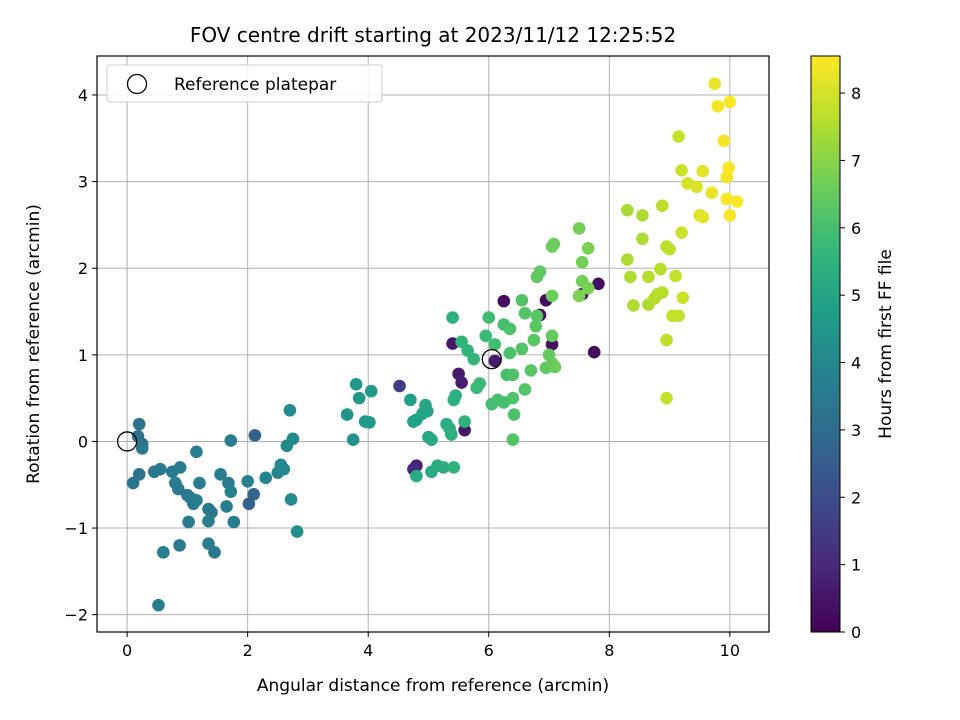 The width and height of the screenshot is (960, 720). Describe the element at coordinates (856, 295) in the screenshot. I see `colorbar-tick-label: 5` at that location.